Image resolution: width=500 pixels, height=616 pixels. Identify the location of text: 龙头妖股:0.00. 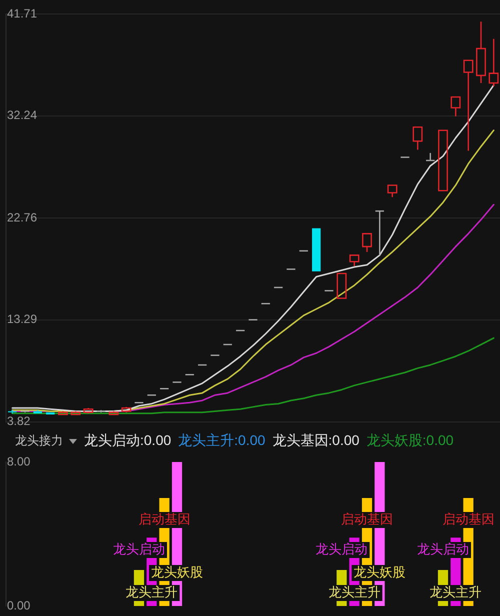
(410, 440).